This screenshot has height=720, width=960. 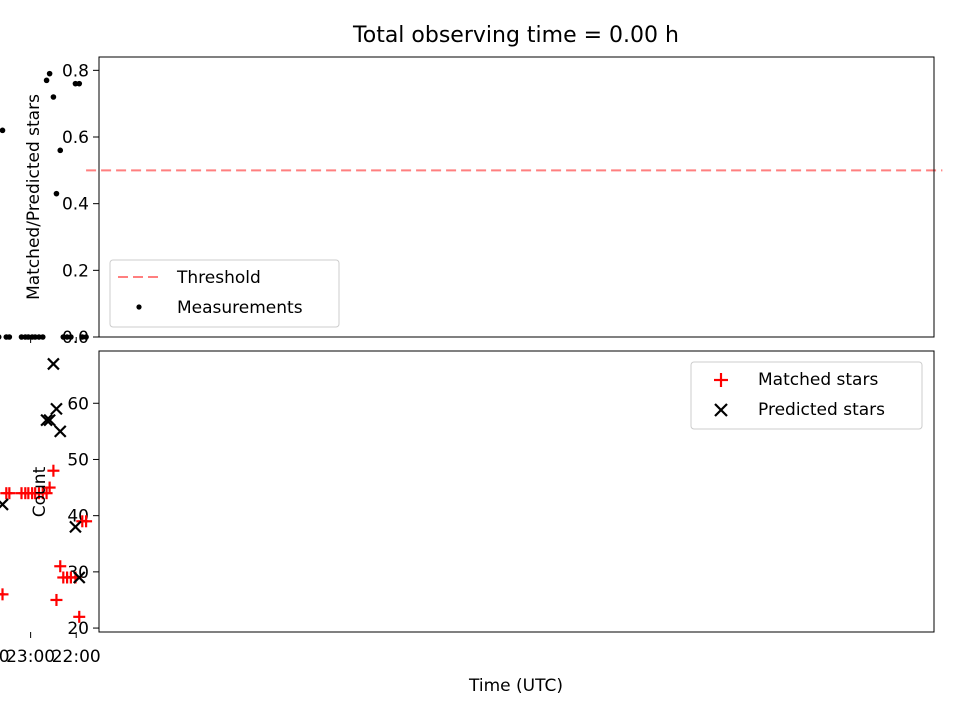 What do you see at coordinates (40, 491) in the screenshot?
I see `bottom-y-axis-label: Count` at bounding box center [40, 491].